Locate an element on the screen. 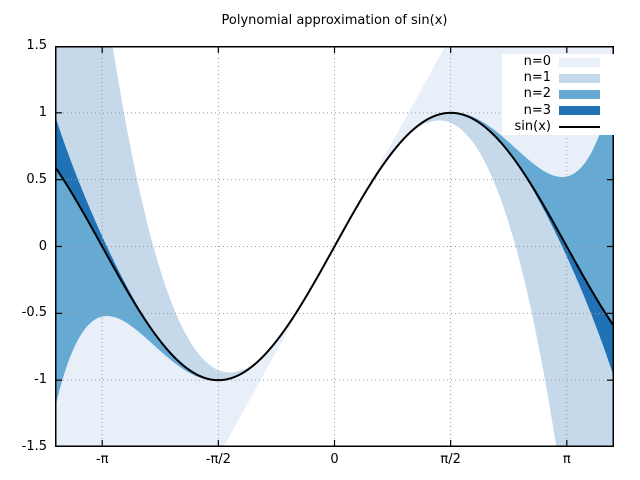  chart-title: Polynomial approximation of sin(x) is located at coordinates (334, 20).